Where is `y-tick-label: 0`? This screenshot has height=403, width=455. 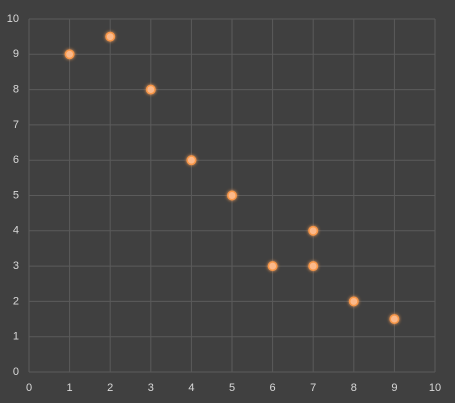 y-tick-label: 0 is located at coordinates (16, 372).